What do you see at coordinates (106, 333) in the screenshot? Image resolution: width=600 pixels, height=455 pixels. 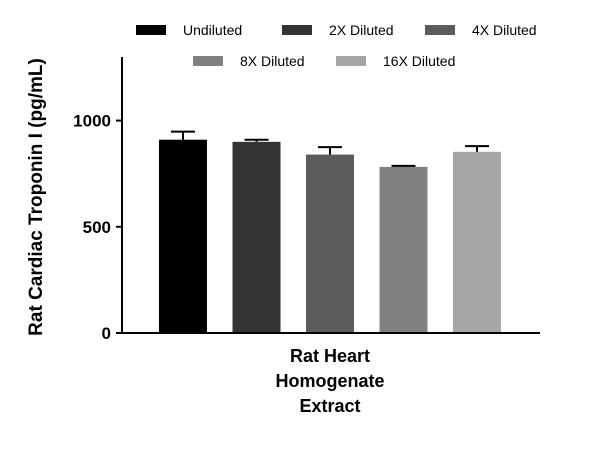 I see `y-tick-label: 0` at bounding box center [106, 333].